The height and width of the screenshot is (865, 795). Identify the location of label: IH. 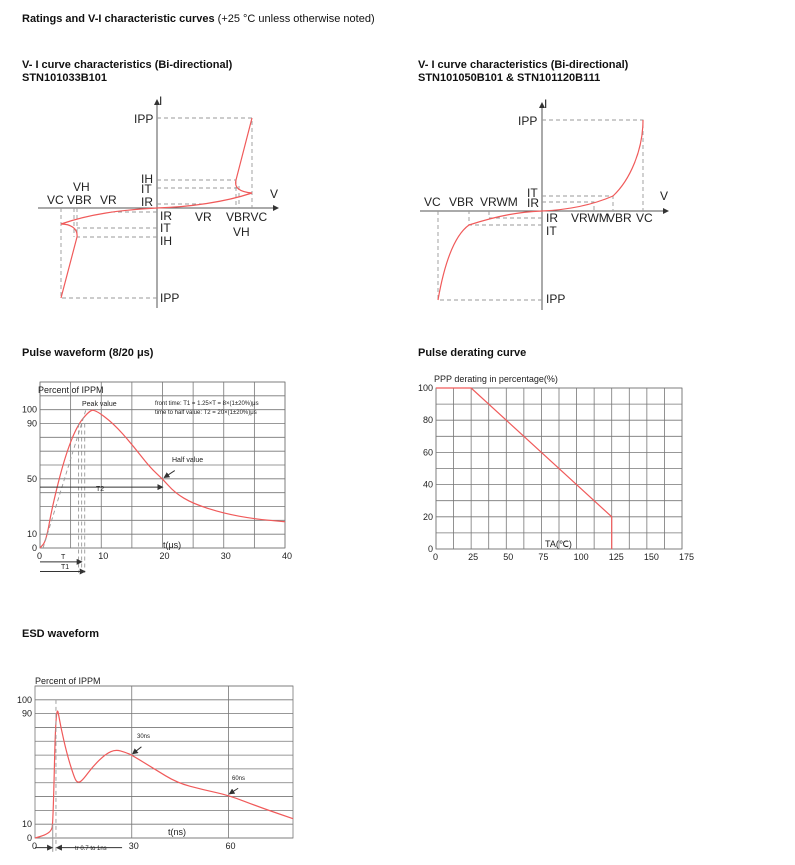
(147, 179).